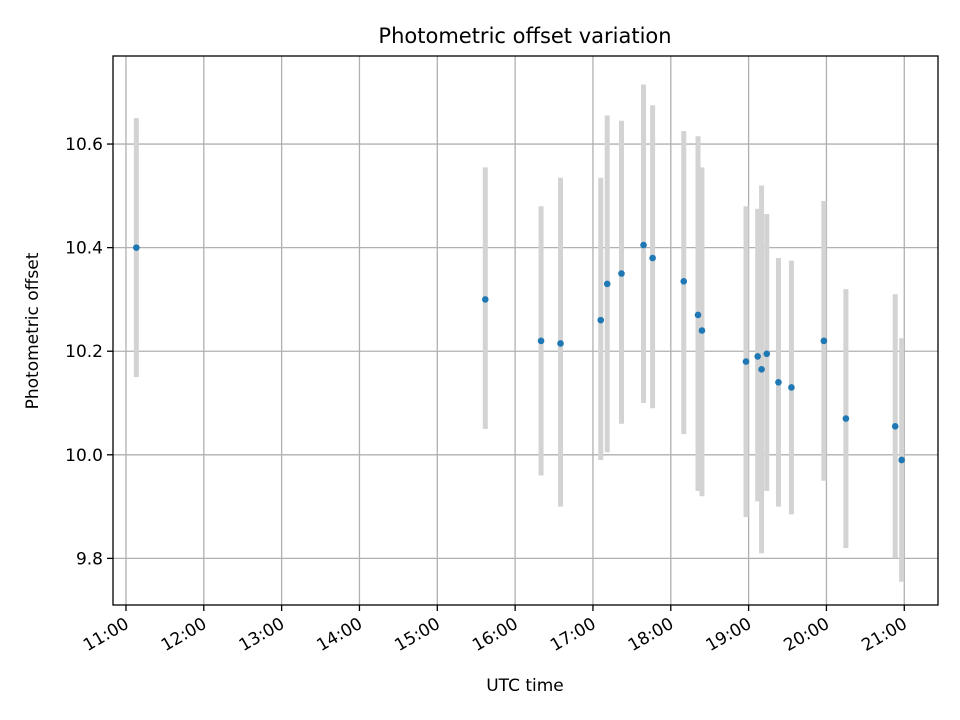  What do you see at coordinates (807, 635) in the screenshot?
I see `x-tick-label: 20:00` at bounding box center [807, 635].